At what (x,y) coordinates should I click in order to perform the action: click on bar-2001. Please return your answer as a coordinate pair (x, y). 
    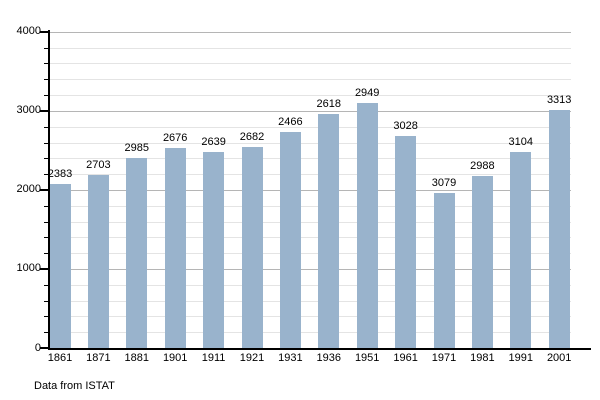
    Looking at the image, I should click on (559, 229).